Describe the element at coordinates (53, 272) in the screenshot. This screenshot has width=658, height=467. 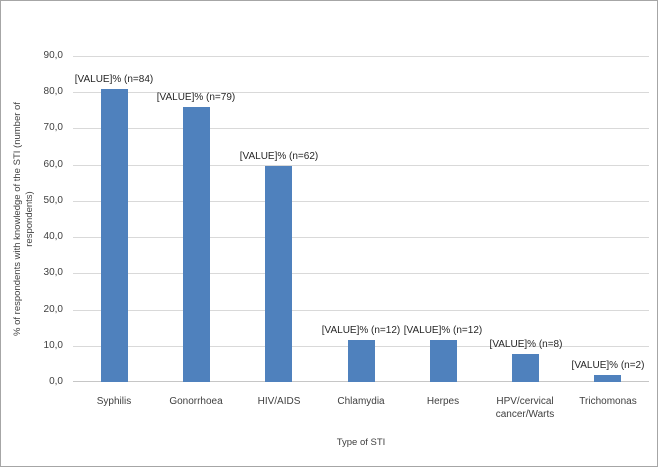
I see `y-tick-label: 30,0` at that location.